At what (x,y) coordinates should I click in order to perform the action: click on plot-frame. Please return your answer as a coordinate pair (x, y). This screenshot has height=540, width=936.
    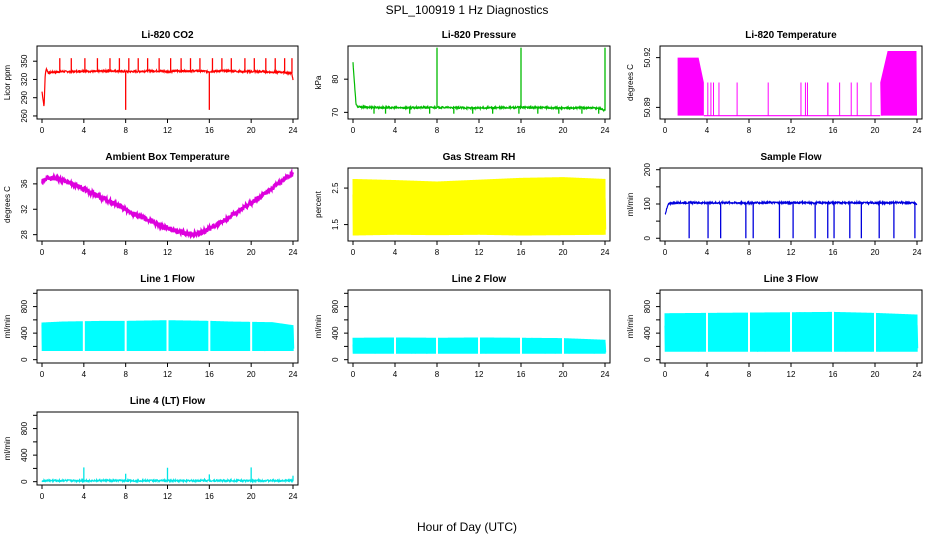
    Looking at the image, I should click on (167, 204).